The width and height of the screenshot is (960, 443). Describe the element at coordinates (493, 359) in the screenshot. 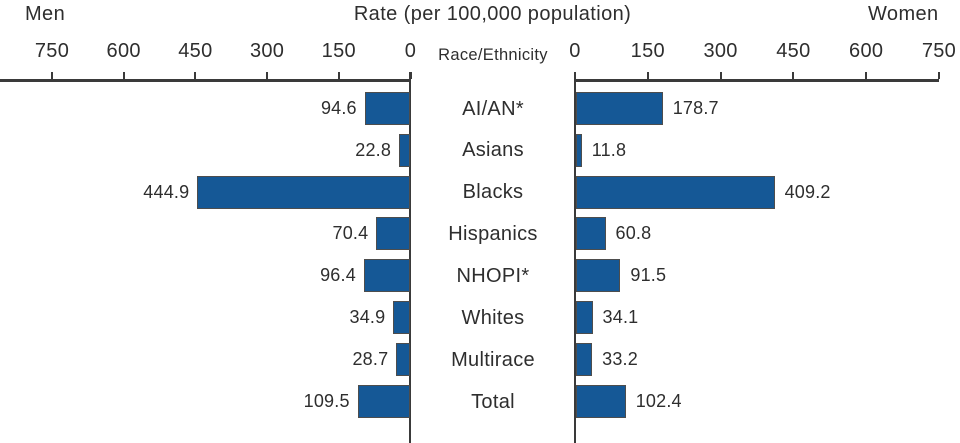

I see `category-label: Multirace` at that location.